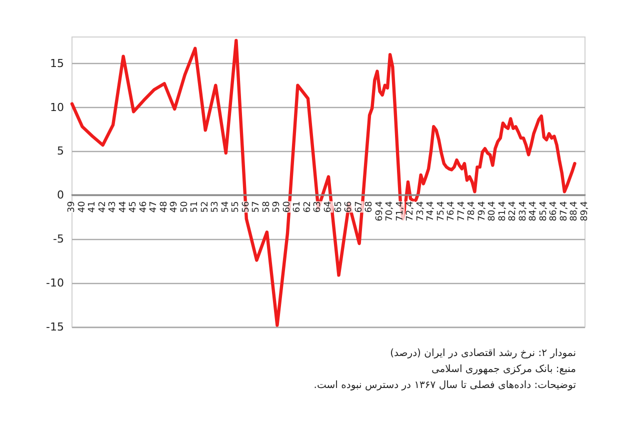  I want to click on x-tick-label: 65, so click(339, 207).